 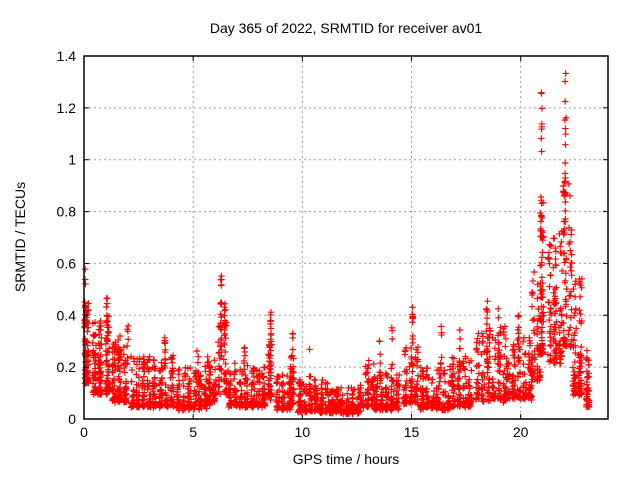 I want to click on x-tick-label: 15, so click(x=412, y=432).